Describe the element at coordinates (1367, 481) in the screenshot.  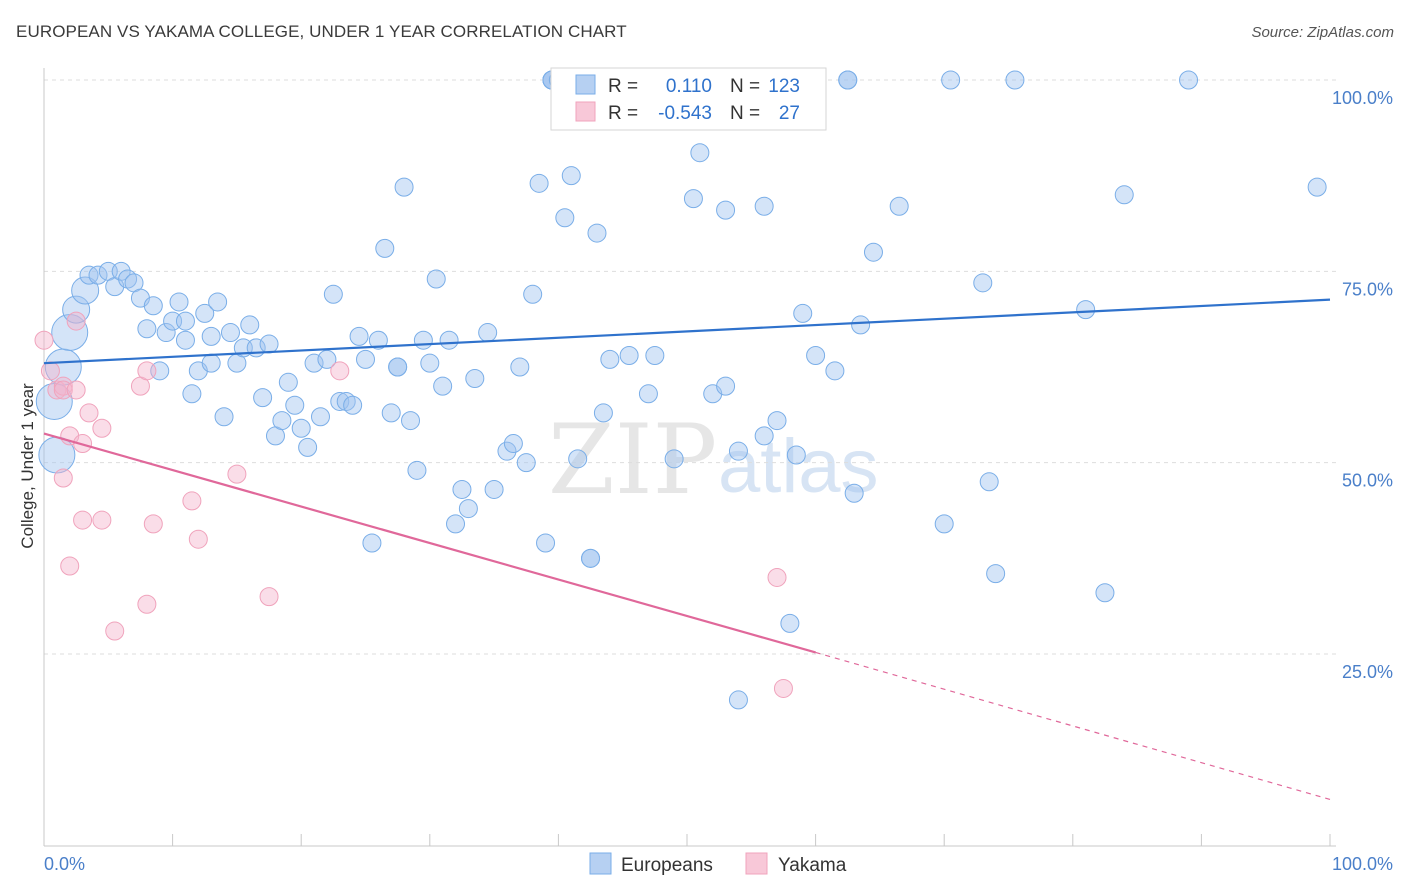
I see `y-tick-label-50: 50.0%` at that location.